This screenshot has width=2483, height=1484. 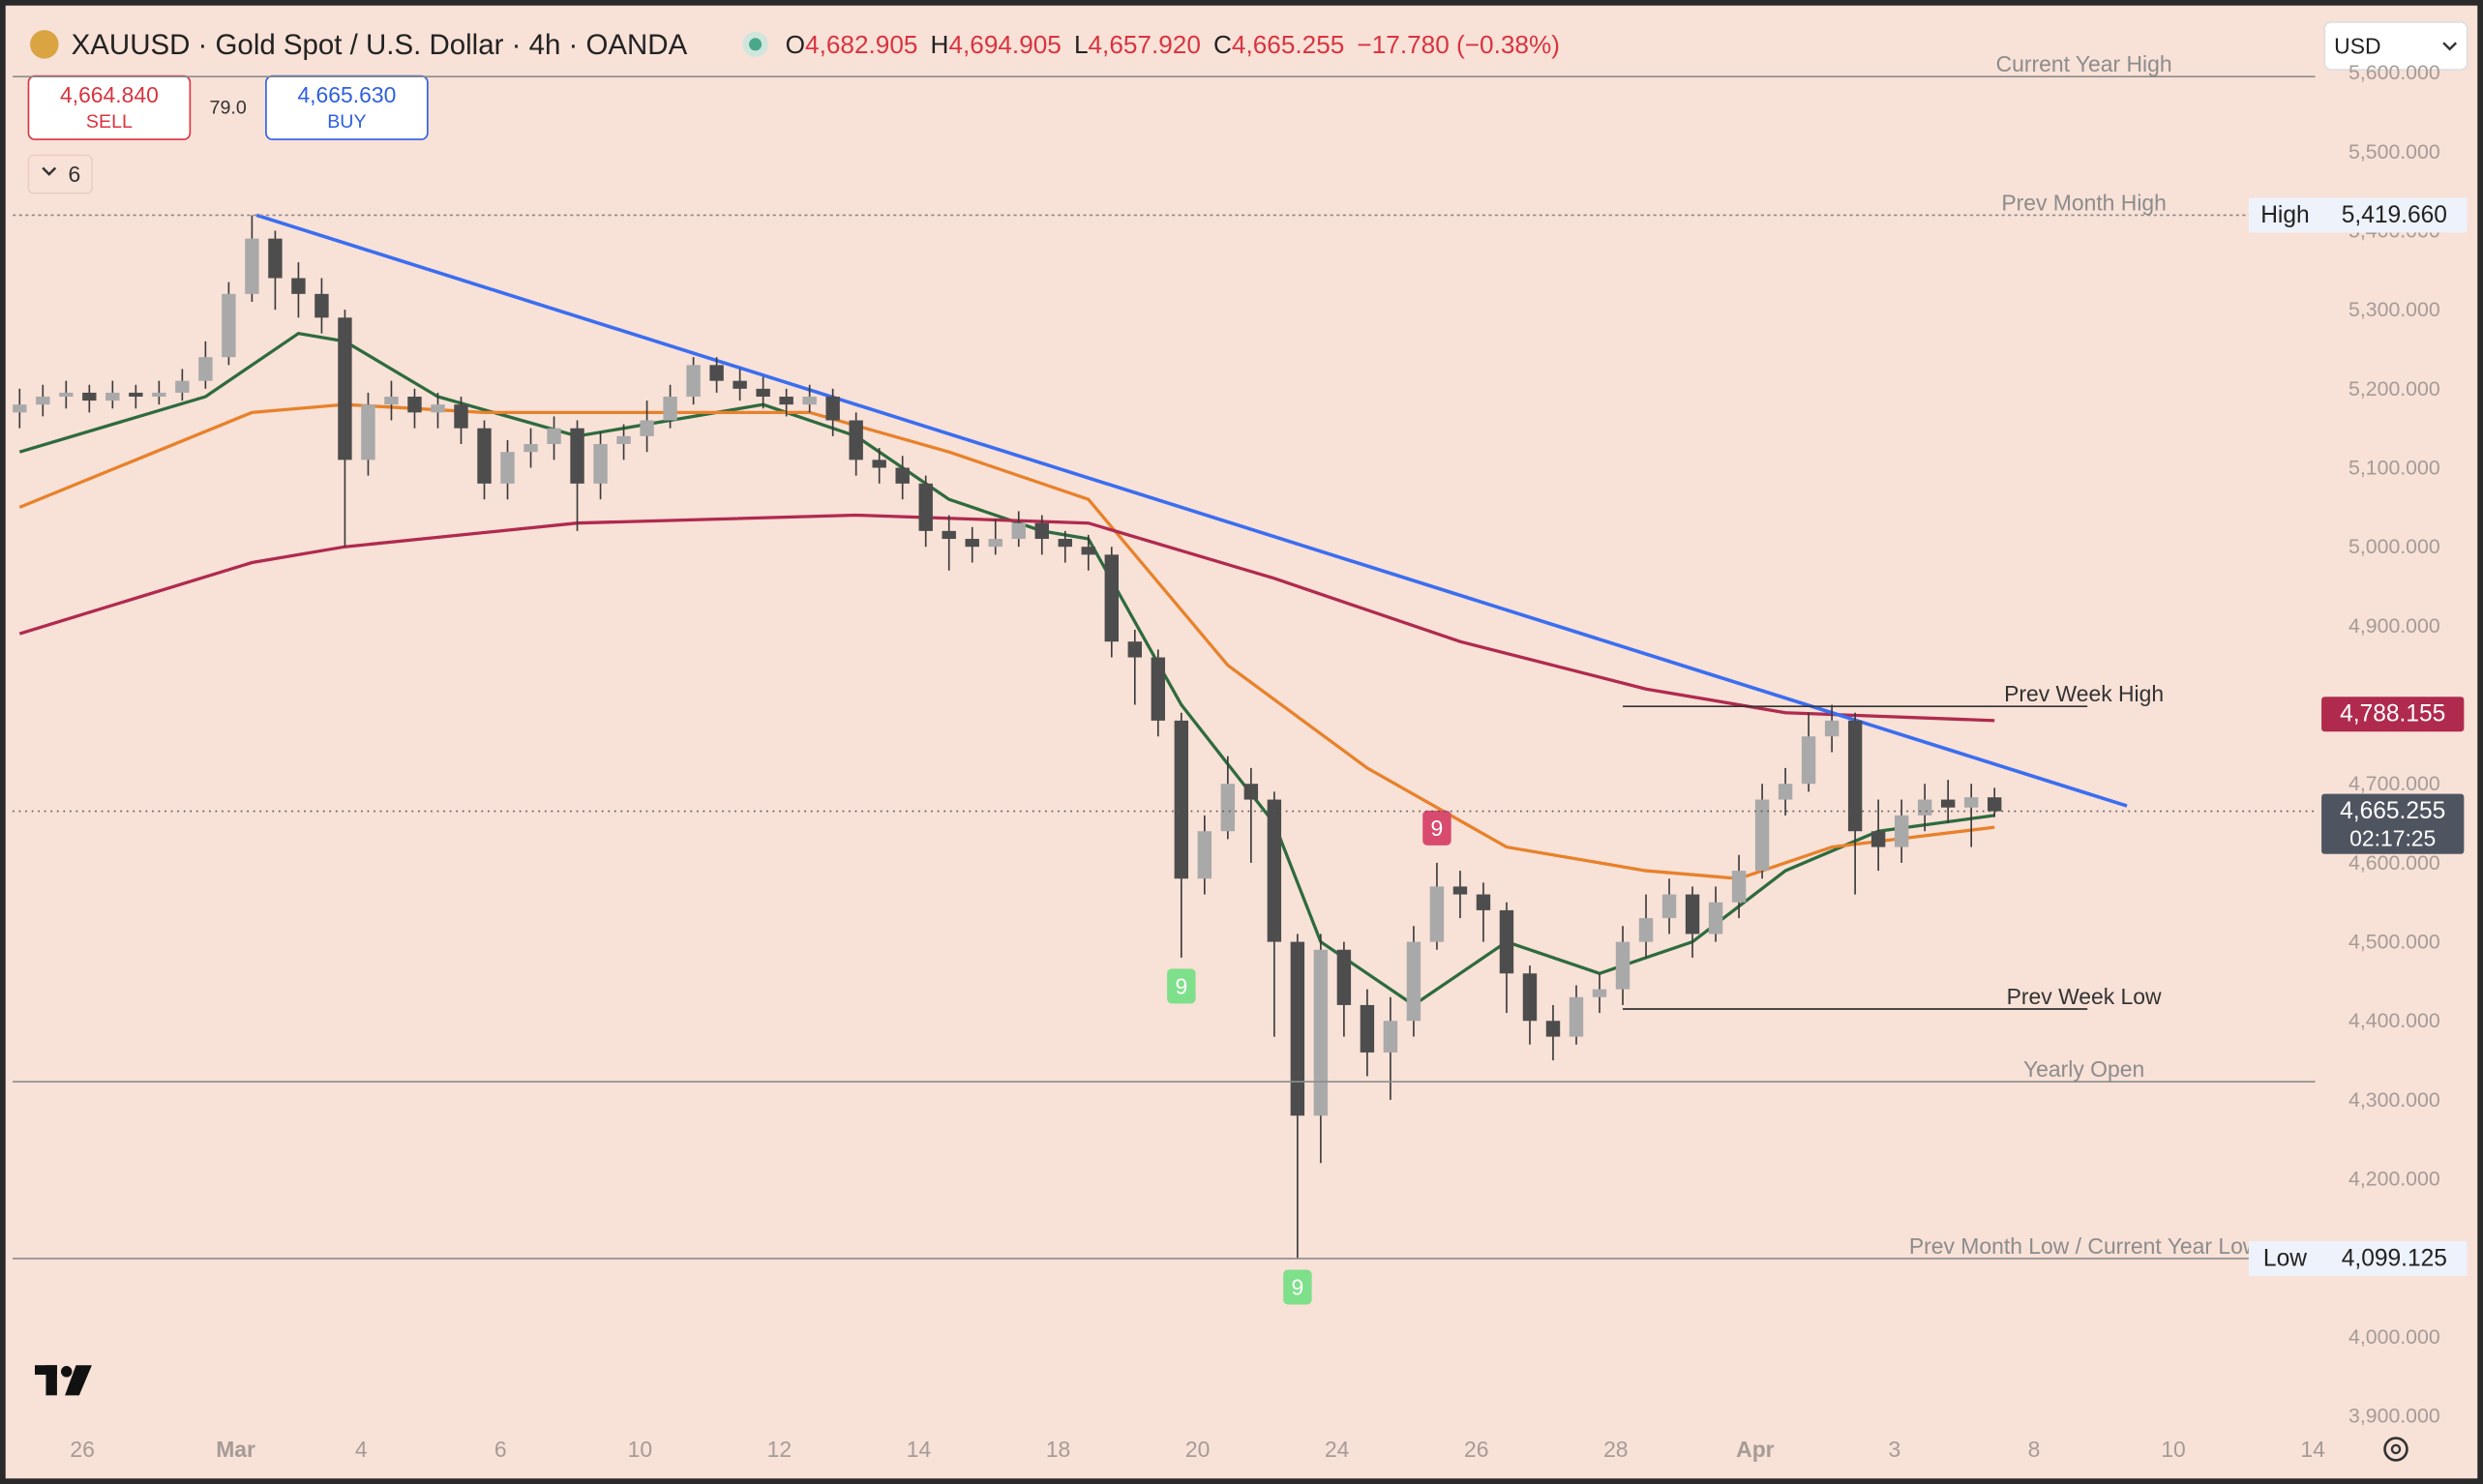 I want to click on change: −17.780 (−0.38%), so click(x=1458, y=44).